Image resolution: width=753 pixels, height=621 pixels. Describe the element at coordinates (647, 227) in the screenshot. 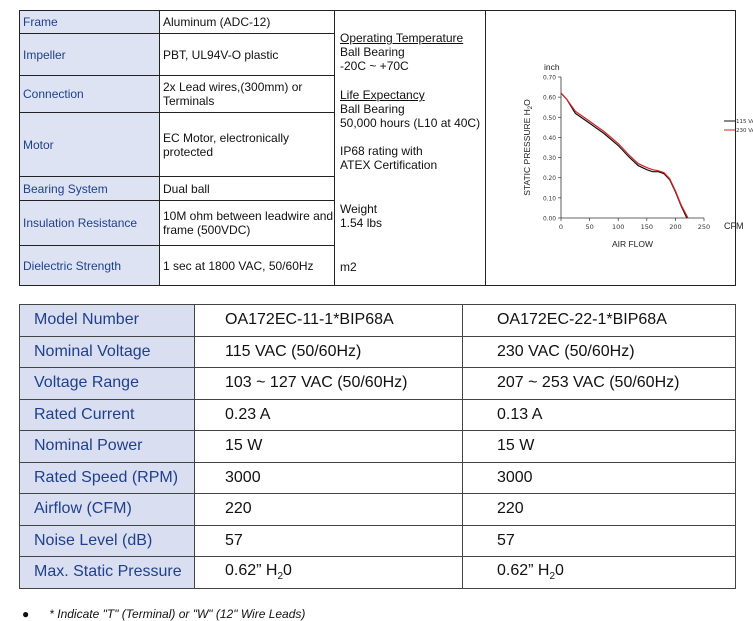

I see `x-tick-label: 150` at that location.